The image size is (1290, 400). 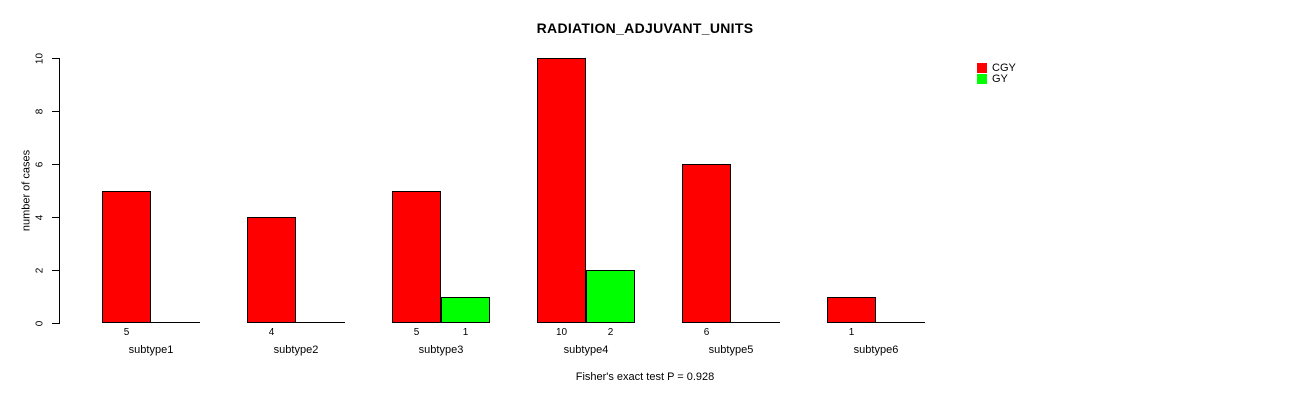 I want to click on x-axis-category-label: subtype1, so click(x=151, y=350).